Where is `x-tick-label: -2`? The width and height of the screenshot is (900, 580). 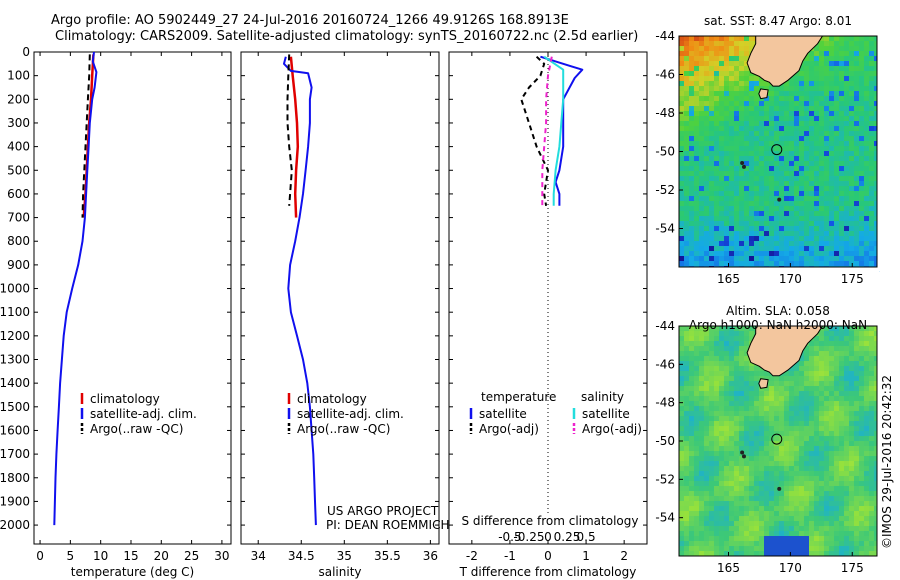 x-tick-label: -2 is located at coordinates (472, 556).